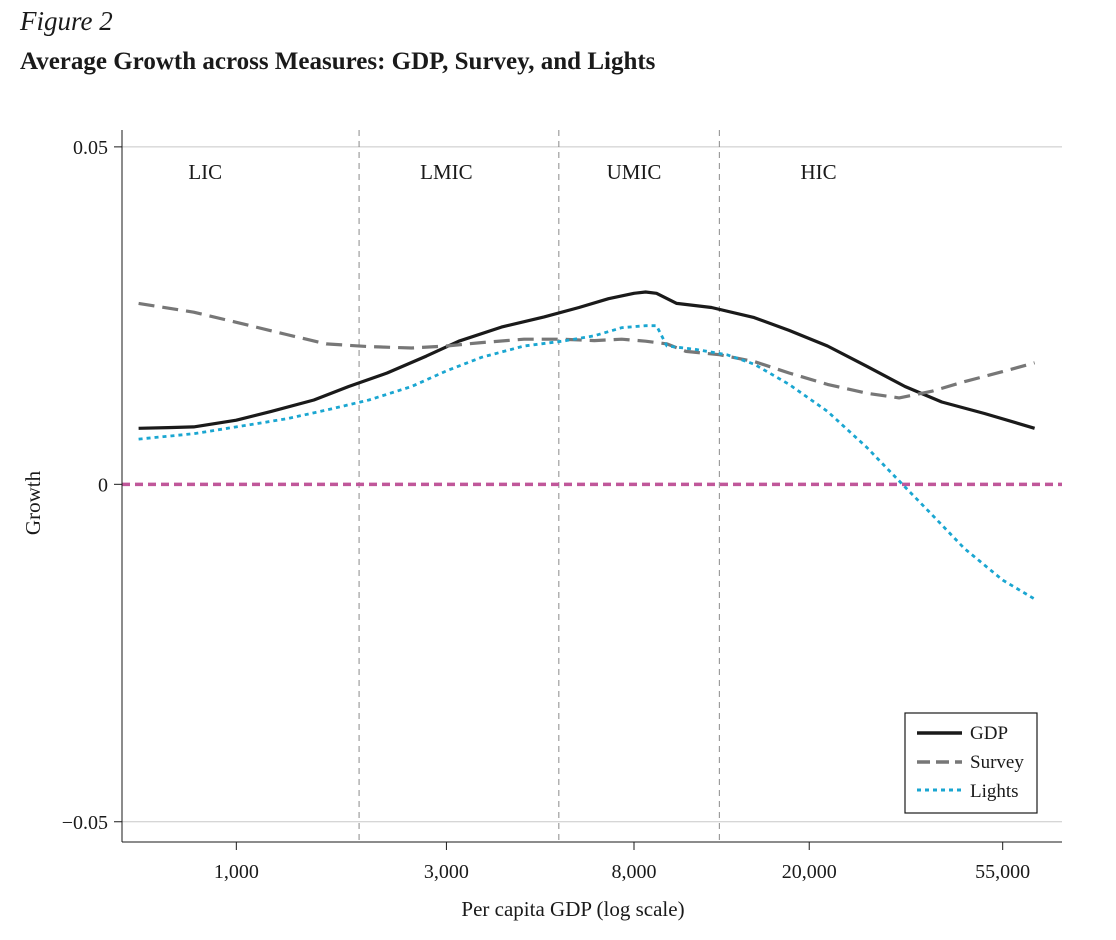 The image size is (1116, 940). What do you see at coordinates (512, 172) in the screenshot?
I see `income-group-labels: LIC LMIC UMIC HIC` at bounding box center [512, 172].